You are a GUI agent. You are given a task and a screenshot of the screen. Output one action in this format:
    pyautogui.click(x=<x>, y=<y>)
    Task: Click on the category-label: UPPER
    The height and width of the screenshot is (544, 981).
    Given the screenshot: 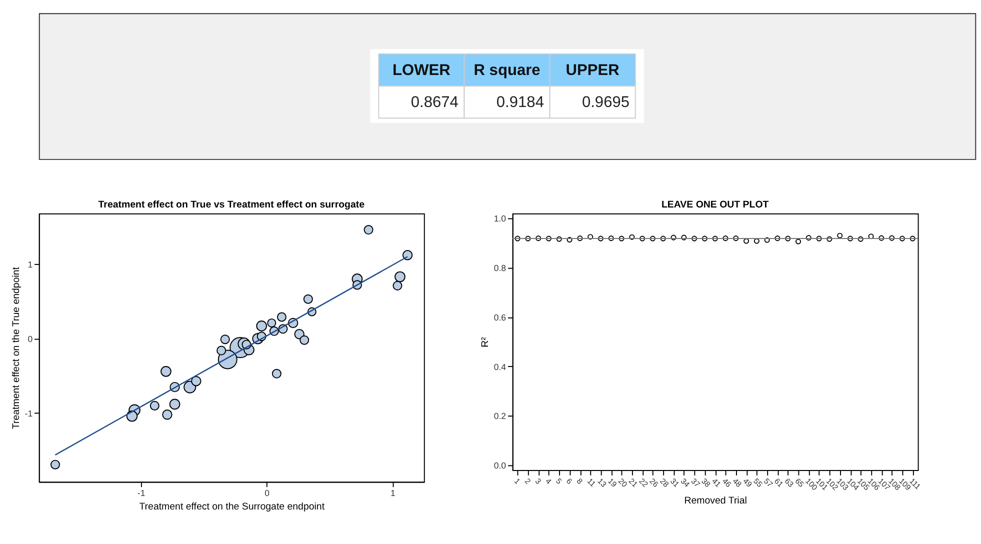 What is the action you would take?
    pyautogui.click(x=593, y=70)
    